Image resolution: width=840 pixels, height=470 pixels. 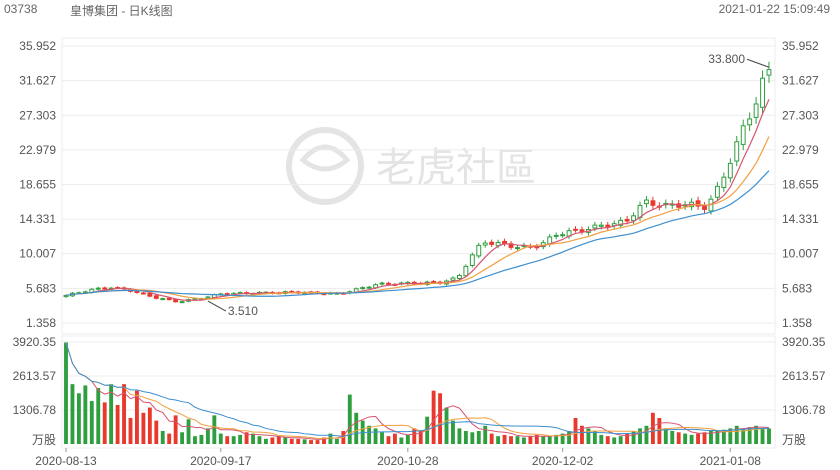 I want to click on vol-unit-left: 万股, so click(x=44, y=440).